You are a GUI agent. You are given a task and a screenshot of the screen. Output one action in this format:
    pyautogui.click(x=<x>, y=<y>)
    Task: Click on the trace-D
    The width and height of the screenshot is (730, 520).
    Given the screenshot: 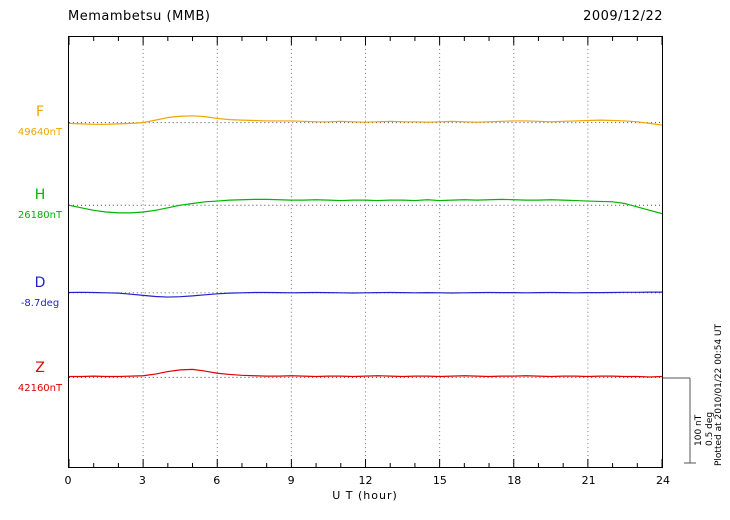 What is the action you would take?
    pyautogui.click(x=365, y=294)
    